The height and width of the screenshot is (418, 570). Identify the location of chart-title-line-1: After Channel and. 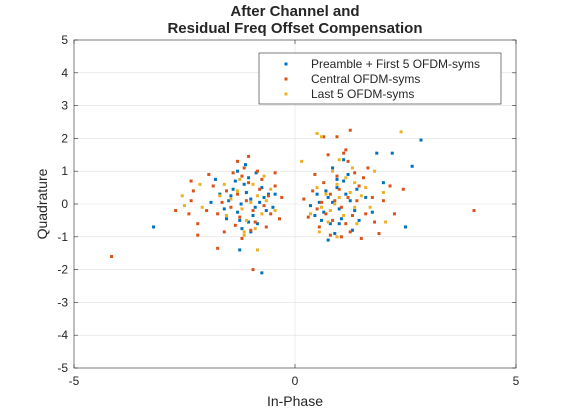
(294, 11).